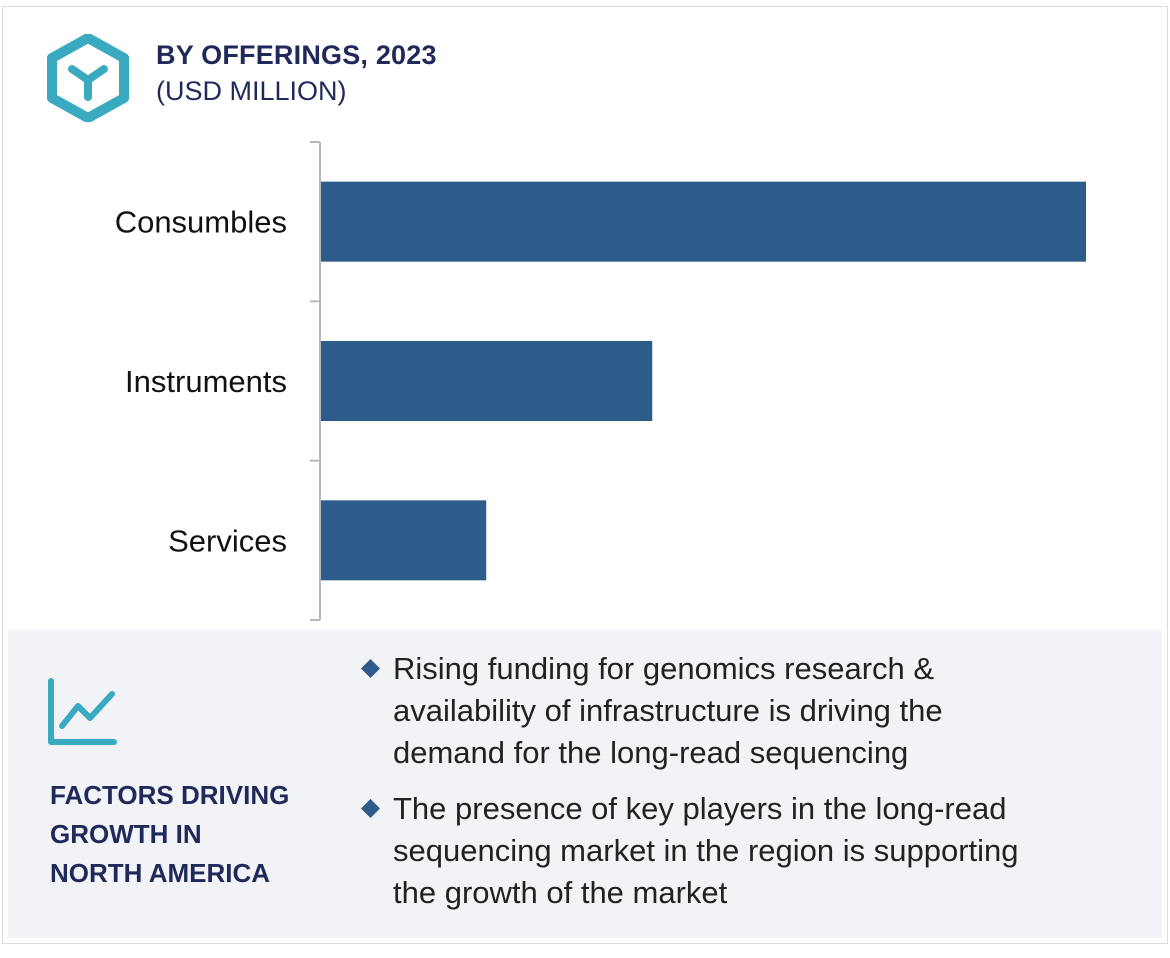  I want to click on labels-layer: Consumbles Instruments Services, so click(201, 382).